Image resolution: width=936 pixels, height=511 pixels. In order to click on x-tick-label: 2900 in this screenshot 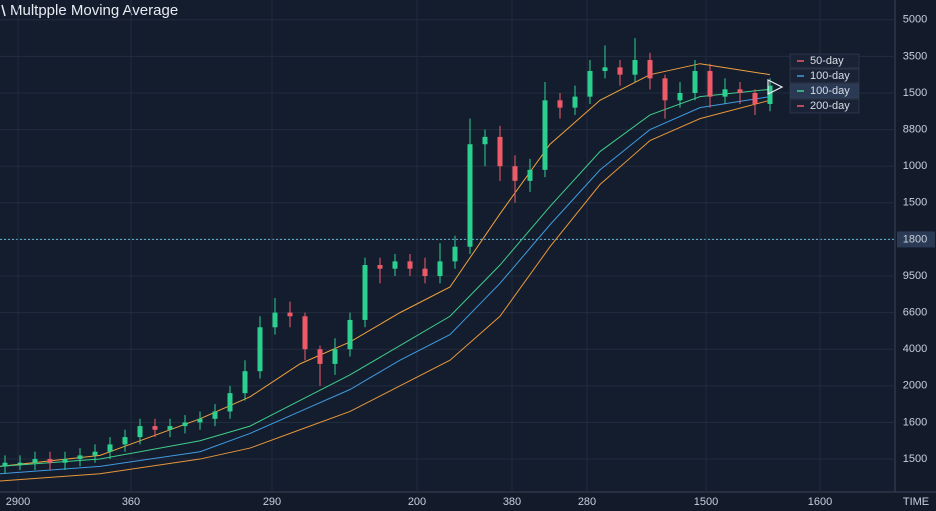, I will do `click(18, 502)`.